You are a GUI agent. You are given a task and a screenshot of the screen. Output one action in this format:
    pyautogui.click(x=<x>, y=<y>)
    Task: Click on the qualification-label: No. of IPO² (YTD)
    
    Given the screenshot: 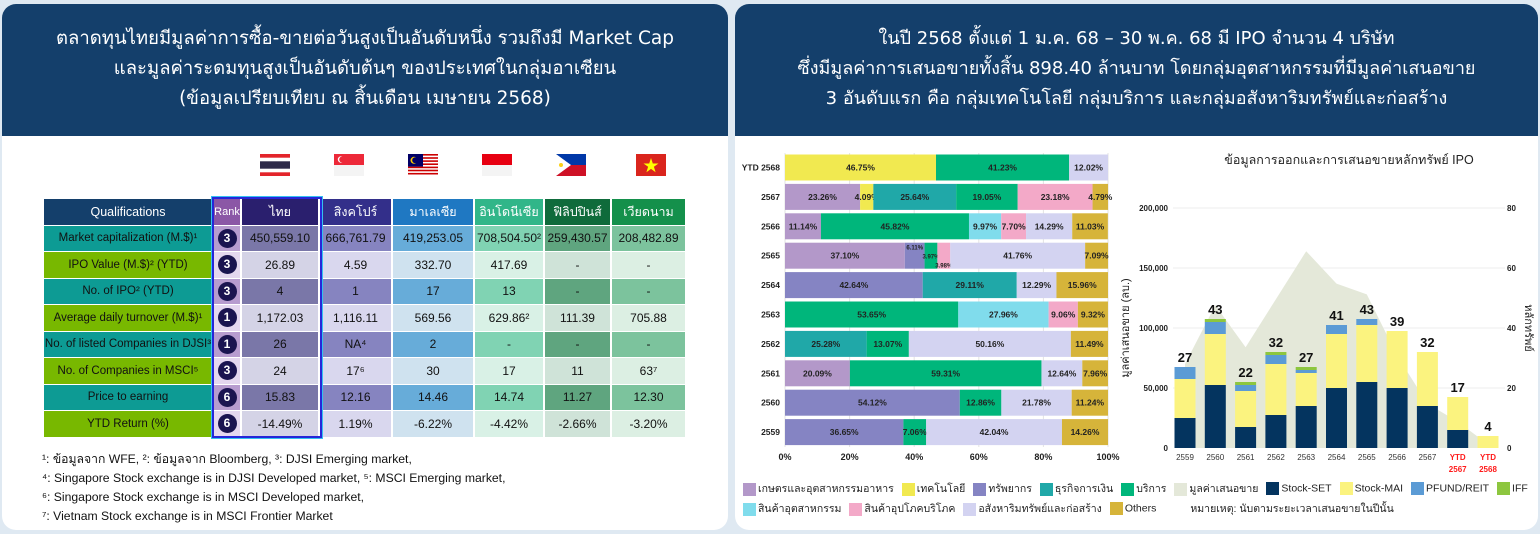 What is the action you would take?
    pyautogui.click(x=128, y=291)
    